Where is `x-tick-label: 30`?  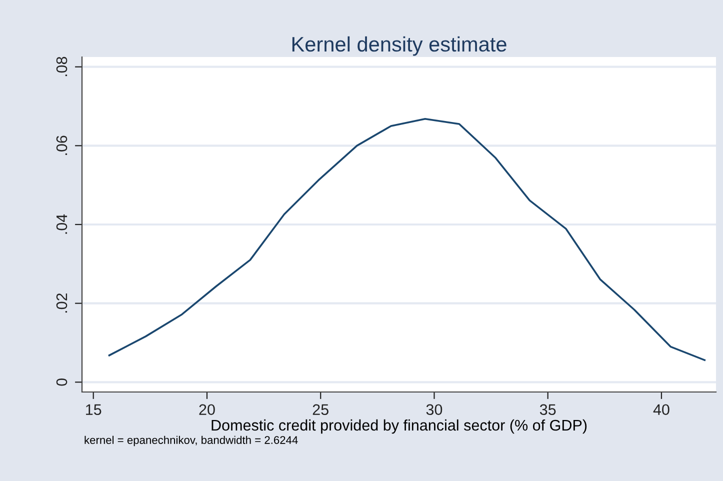
x-tick-label: 30 is located at coordinates (434, 410).